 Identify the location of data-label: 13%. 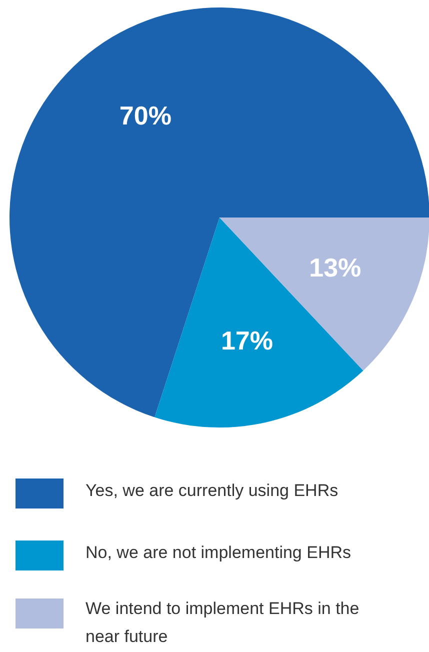
(335, 267).